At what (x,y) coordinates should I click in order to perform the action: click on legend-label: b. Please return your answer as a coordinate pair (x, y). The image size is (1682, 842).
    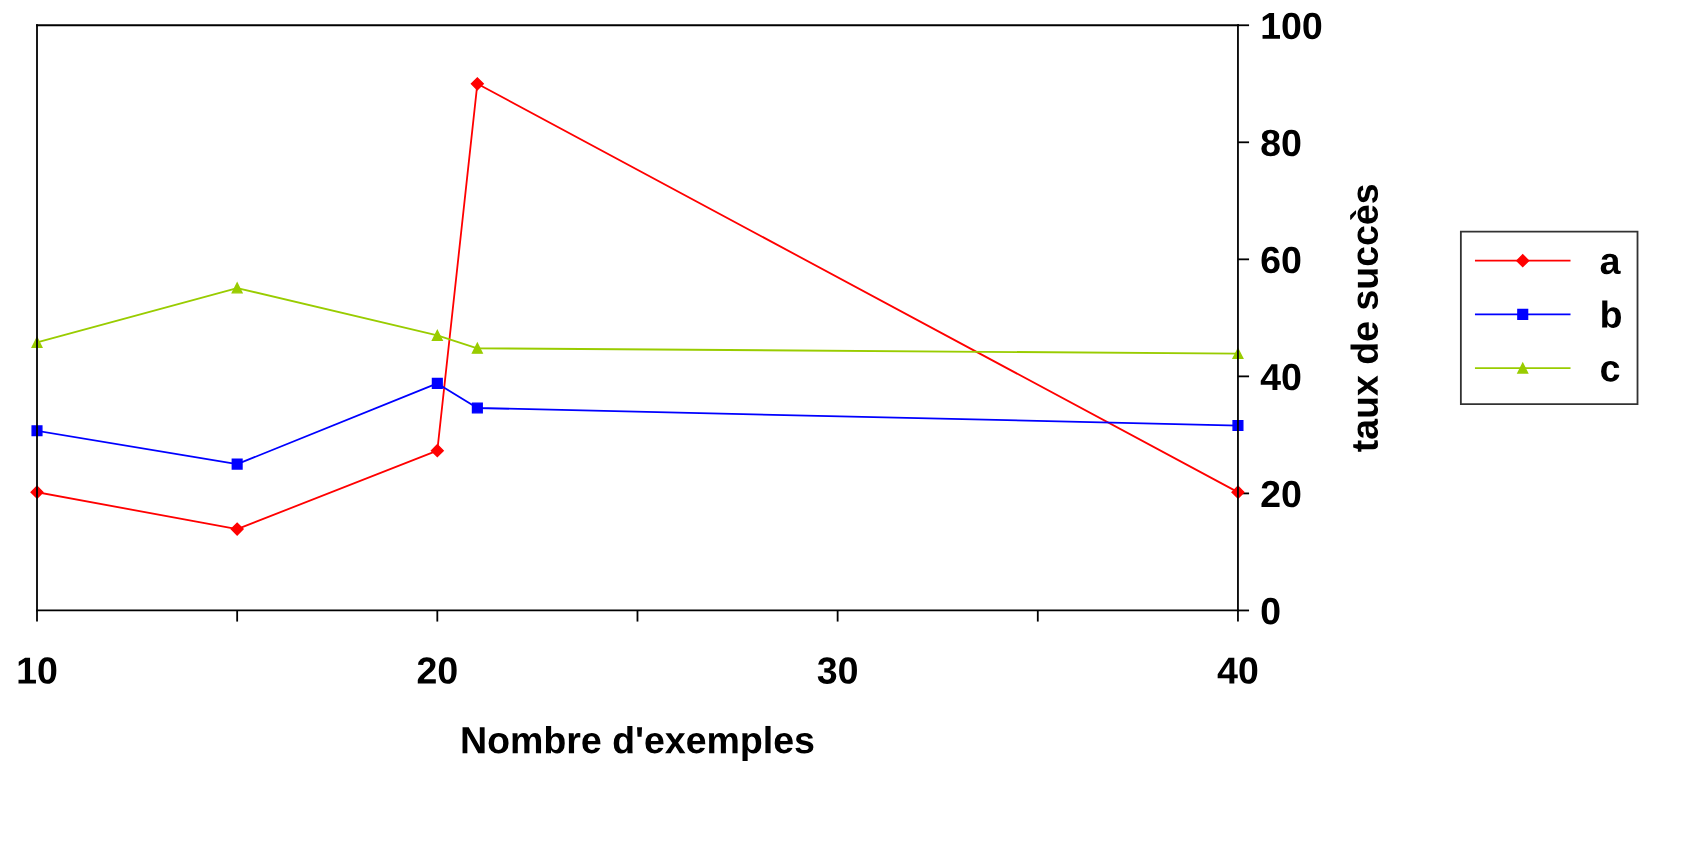
    Looking at the image, I should click on (1611, 314).